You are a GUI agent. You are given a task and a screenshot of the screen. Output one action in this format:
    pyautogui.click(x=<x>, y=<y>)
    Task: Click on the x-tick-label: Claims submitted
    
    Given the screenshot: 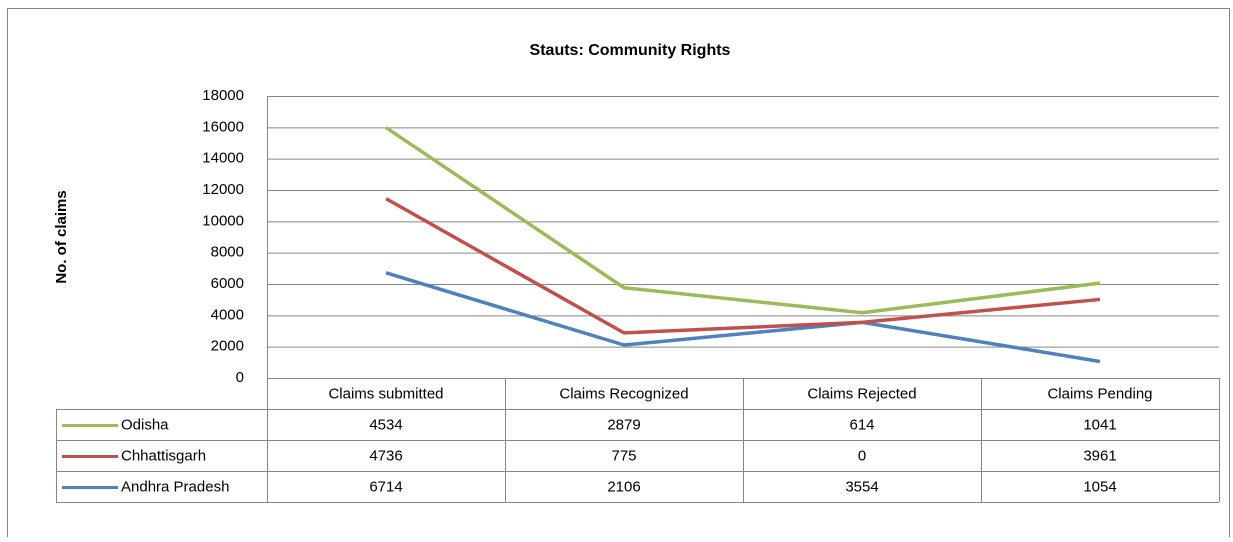 What is the action you would take?
    pyautogui.click(x=385, y=393)
    